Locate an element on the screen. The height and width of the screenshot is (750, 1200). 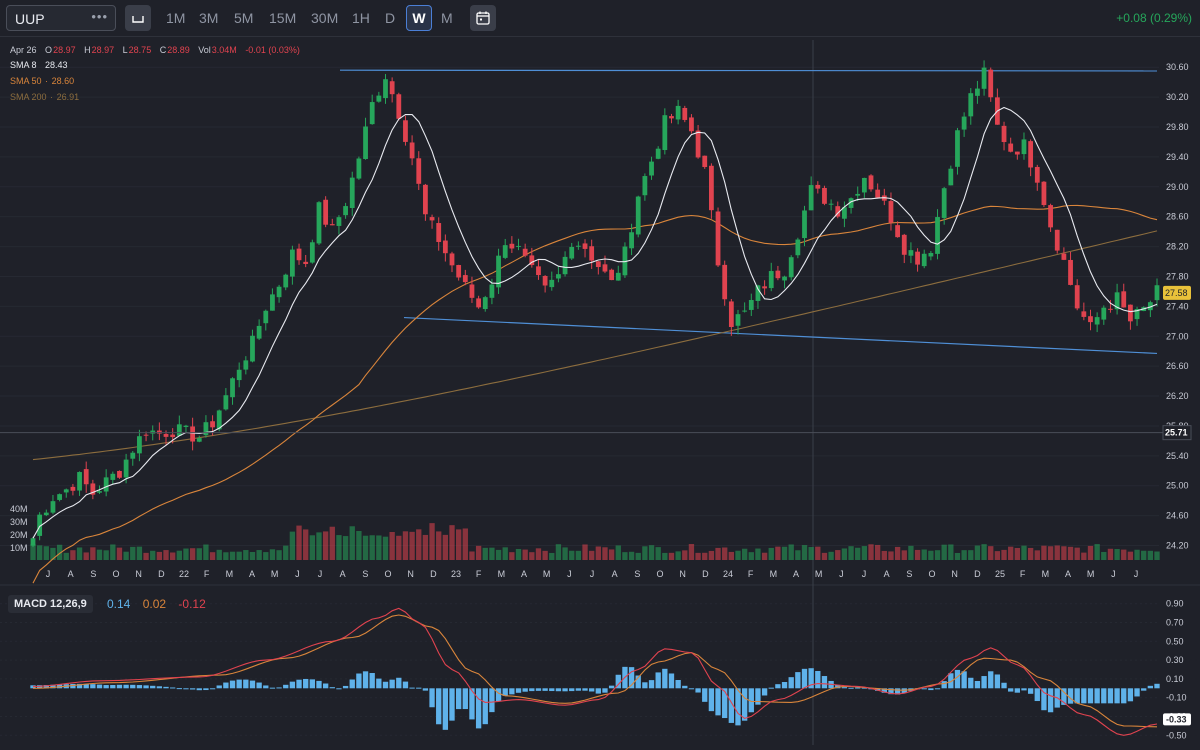
sma50-legend: SMA 50 · 28.60 is located at coordinates (42, 81).